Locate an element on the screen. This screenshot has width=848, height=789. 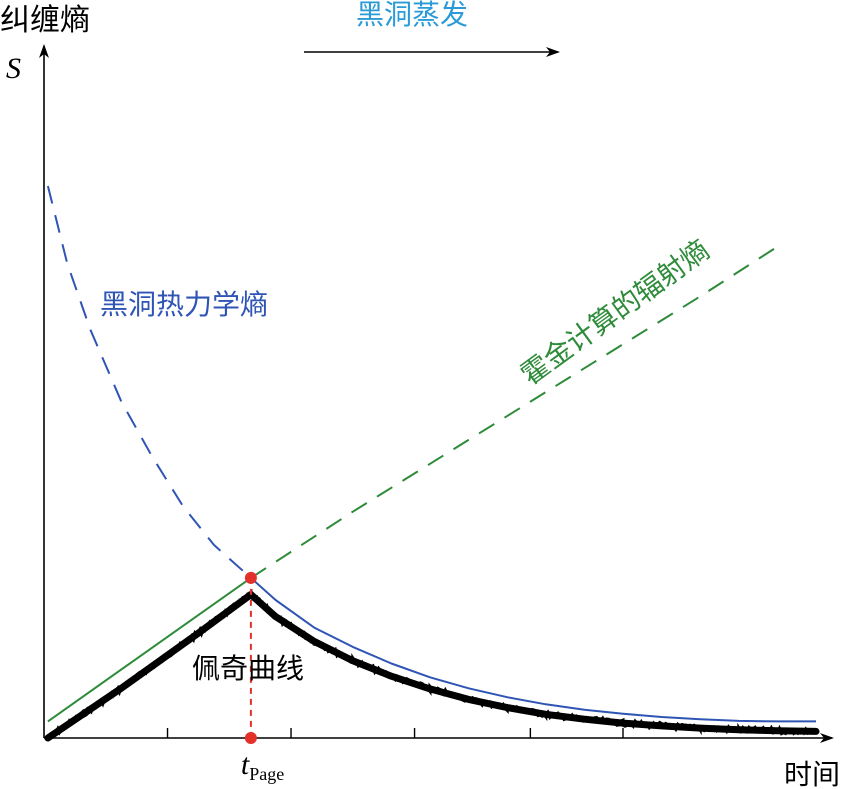
page-time-axis-point is located at coordinates (250, 738).